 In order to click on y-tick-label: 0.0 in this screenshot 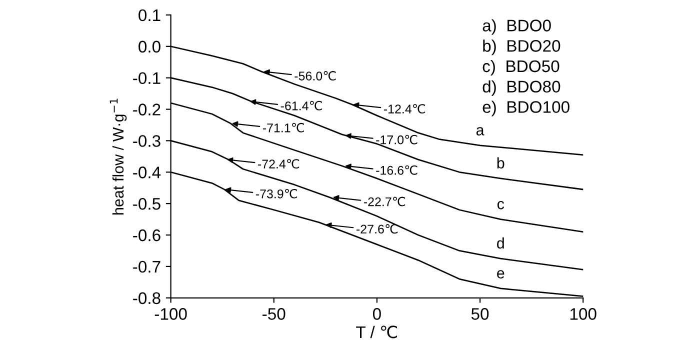, I will do `click(149, 46)`.